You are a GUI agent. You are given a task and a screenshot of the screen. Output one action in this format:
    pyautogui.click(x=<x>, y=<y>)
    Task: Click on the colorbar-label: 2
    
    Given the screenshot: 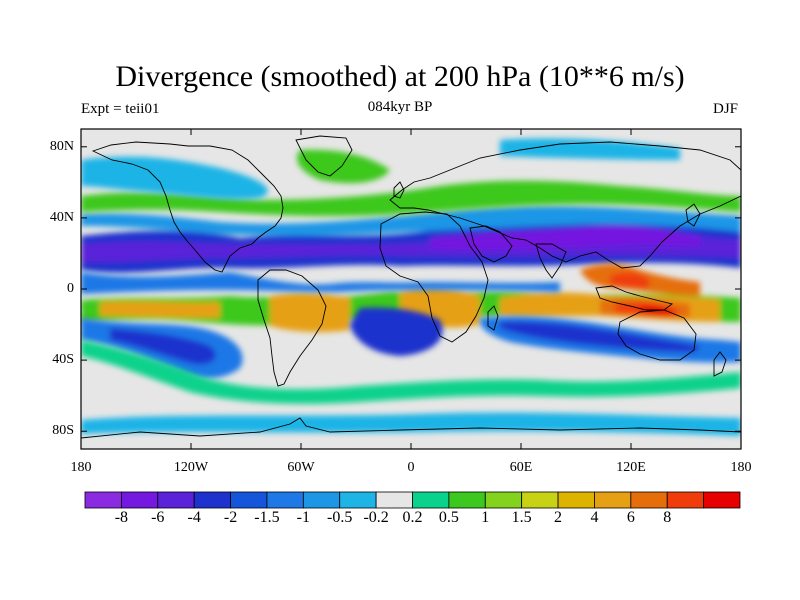 What is the action you would take?
    pyautogui.click(x=558, y=517)
    